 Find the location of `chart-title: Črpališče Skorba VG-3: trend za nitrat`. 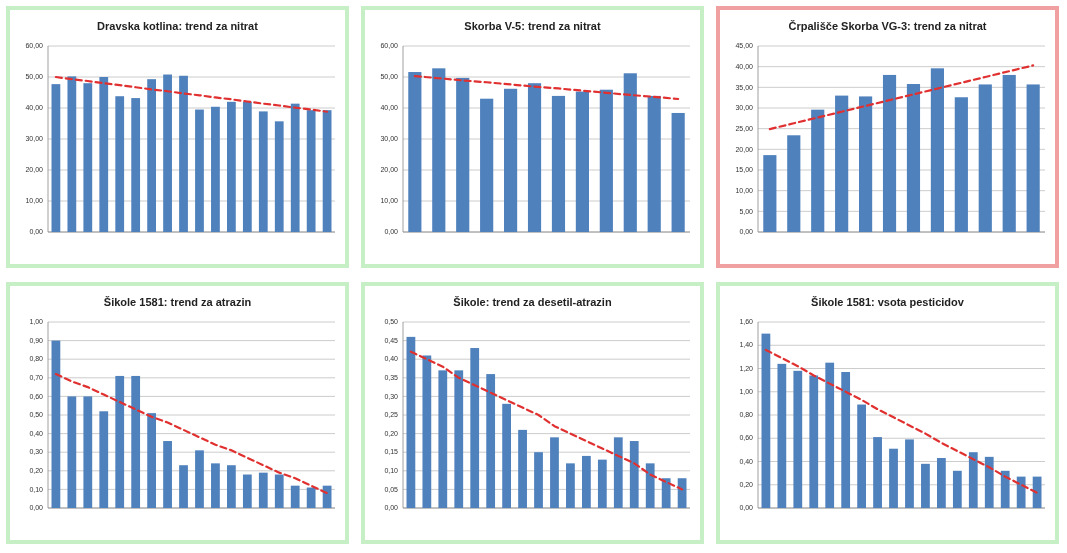

chart-title: Črpališče Skorba VG-3: trend za nitrat is located at coordinates (887, 26).